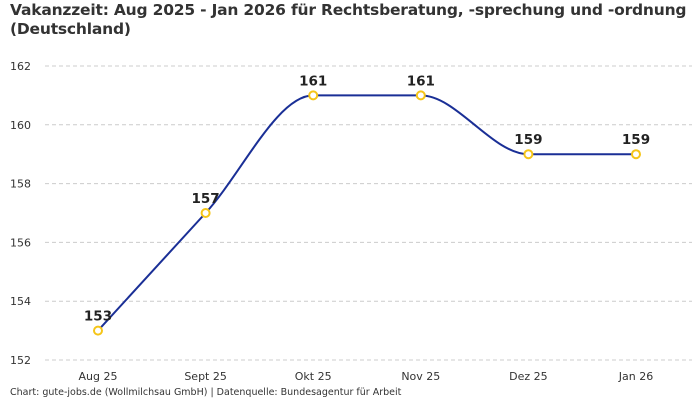 The image size is (700, 400). I want to click on x-tick-label: Aug 25, so click(98, 376).